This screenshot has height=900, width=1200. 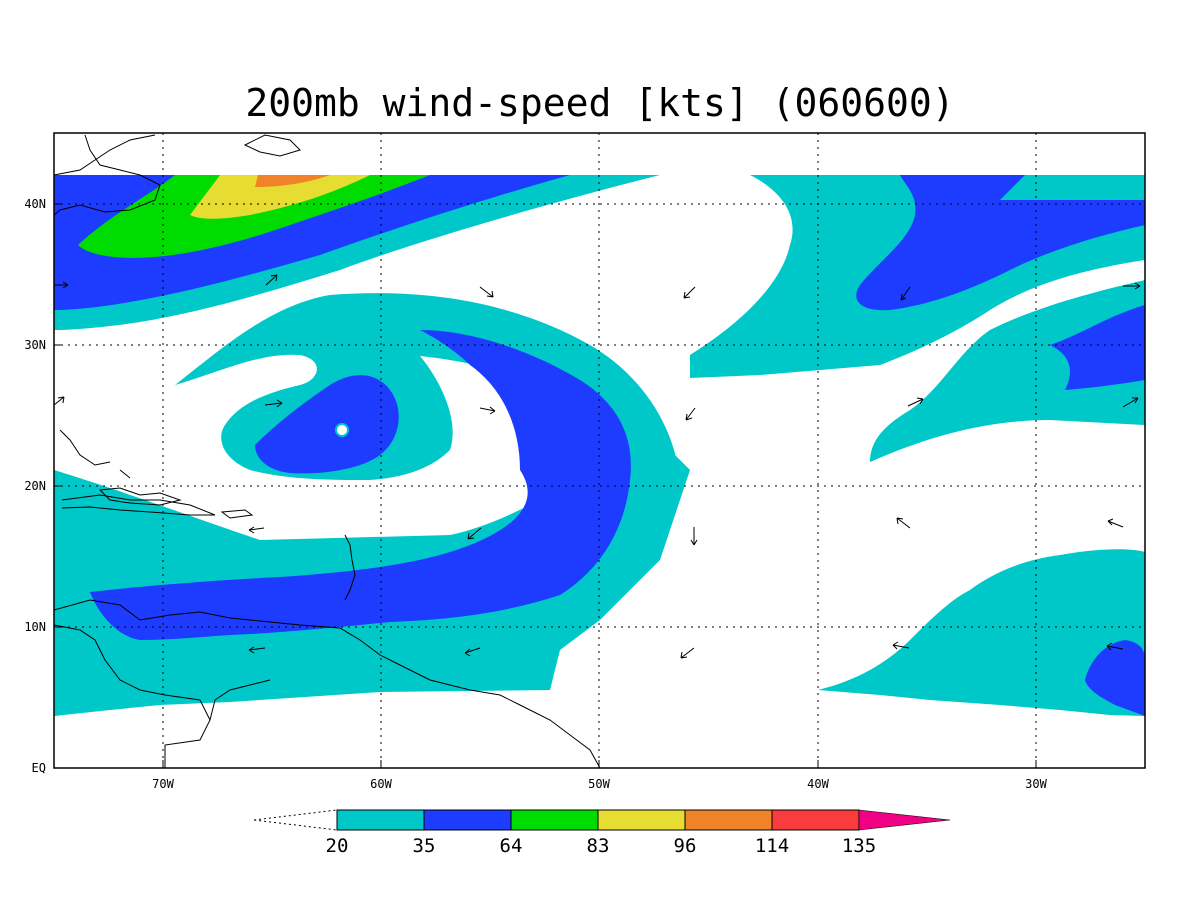 What do you see at coordinates (35, 627) in the screenshot?
I see `lat-label-10n: 10N` at bounding box center [35, 627].